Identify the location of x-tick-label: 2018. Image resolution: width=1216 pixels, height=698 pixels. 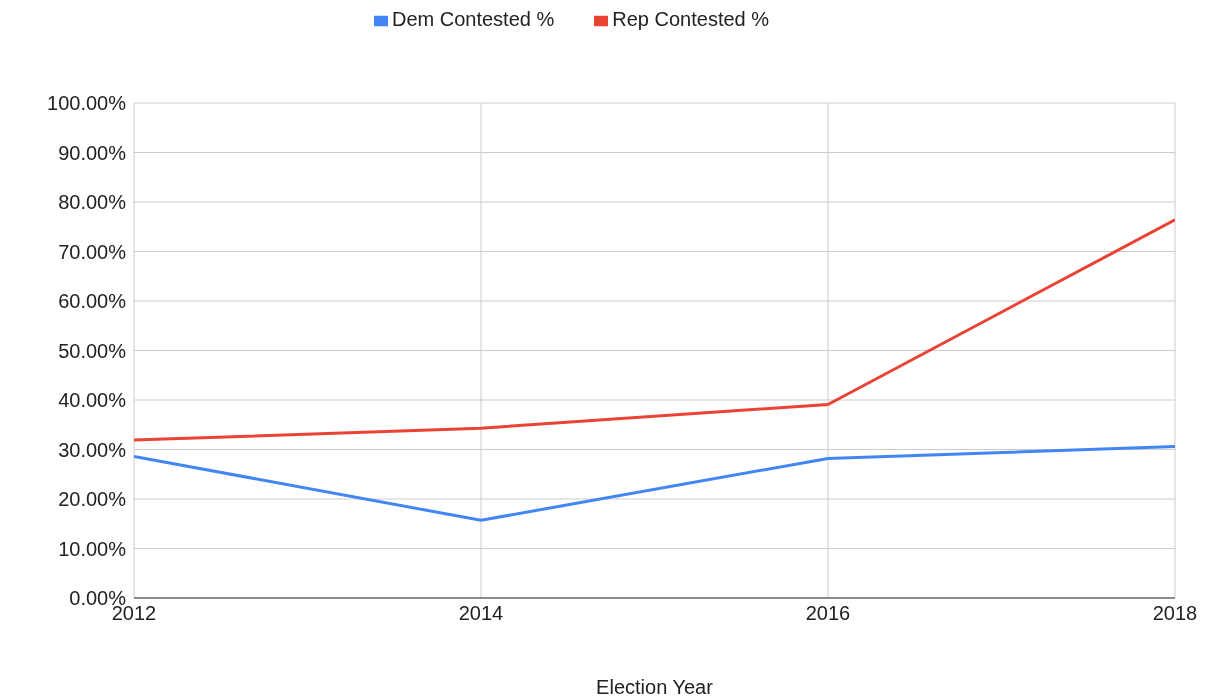
(1175, 613).